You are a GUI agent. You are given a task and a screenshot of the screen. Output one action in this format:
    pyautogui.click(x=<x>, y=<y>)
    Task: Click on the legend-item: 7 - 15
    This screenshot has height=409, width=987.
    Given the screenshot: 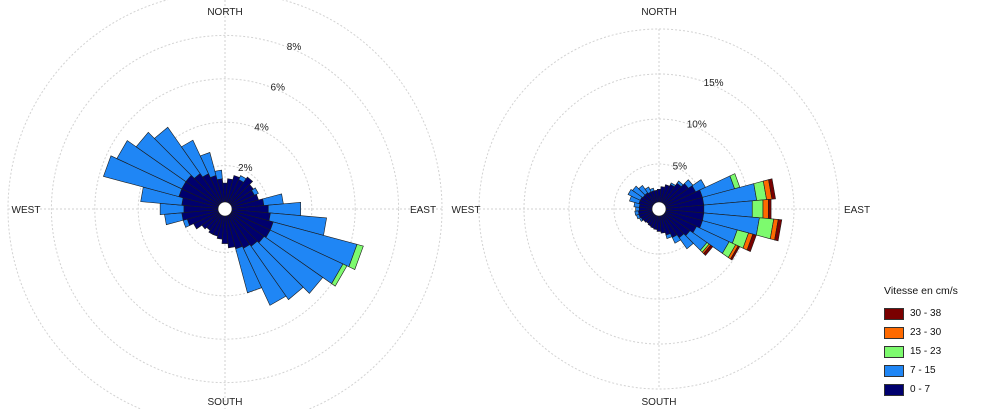 What is the action you would take?
    pyautogui.click(x=934, y=370)
    